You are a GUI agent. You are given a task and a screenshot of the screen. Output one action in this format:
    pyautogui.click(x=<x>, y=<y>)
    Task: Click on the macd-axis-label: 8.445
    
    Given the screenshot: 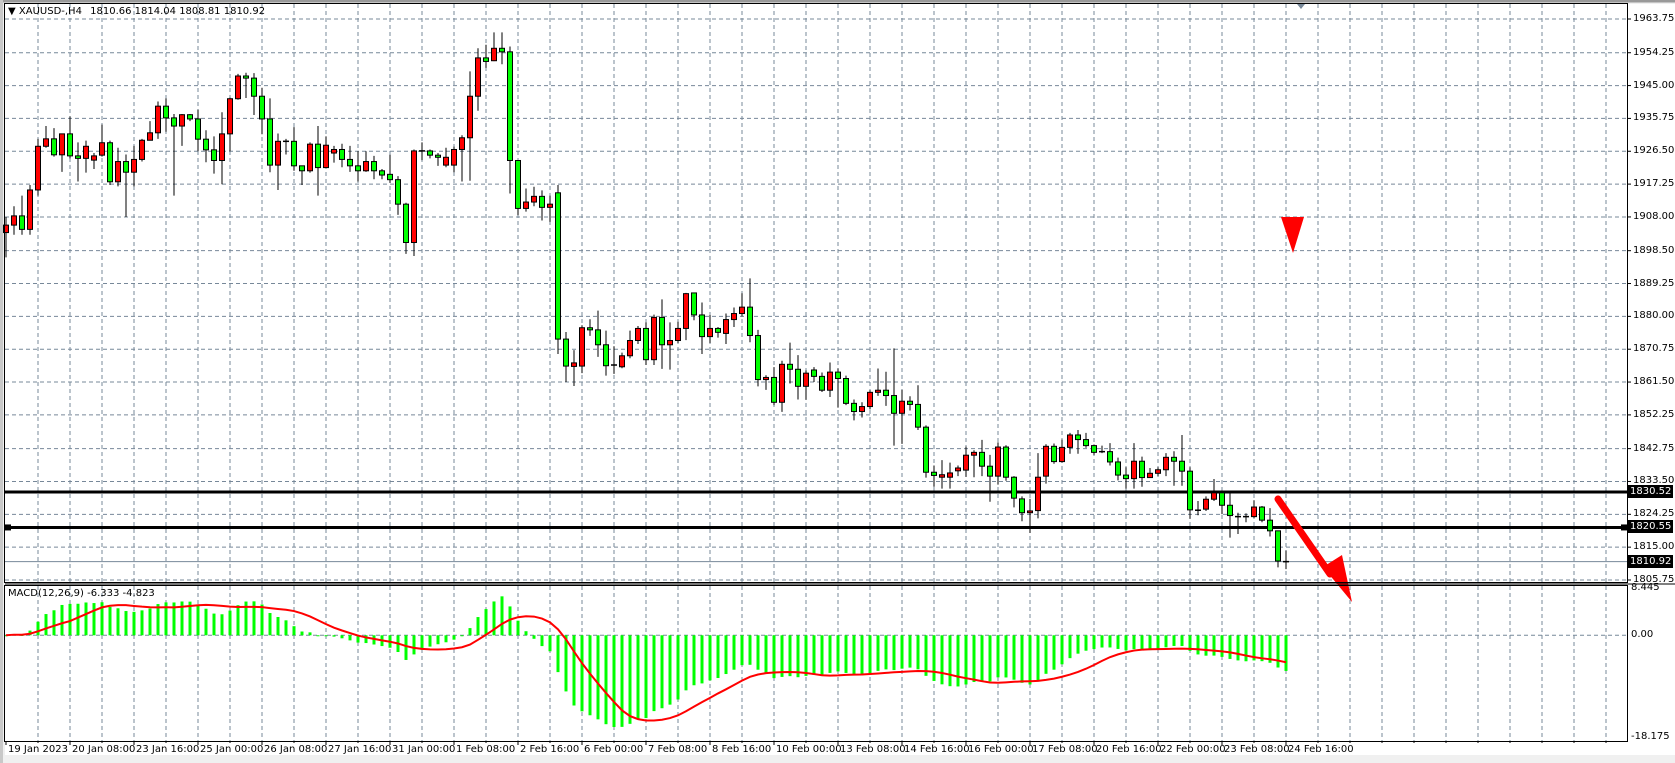 What is the action you would take?
    pyautogui.click(x=1645, y=587)
    